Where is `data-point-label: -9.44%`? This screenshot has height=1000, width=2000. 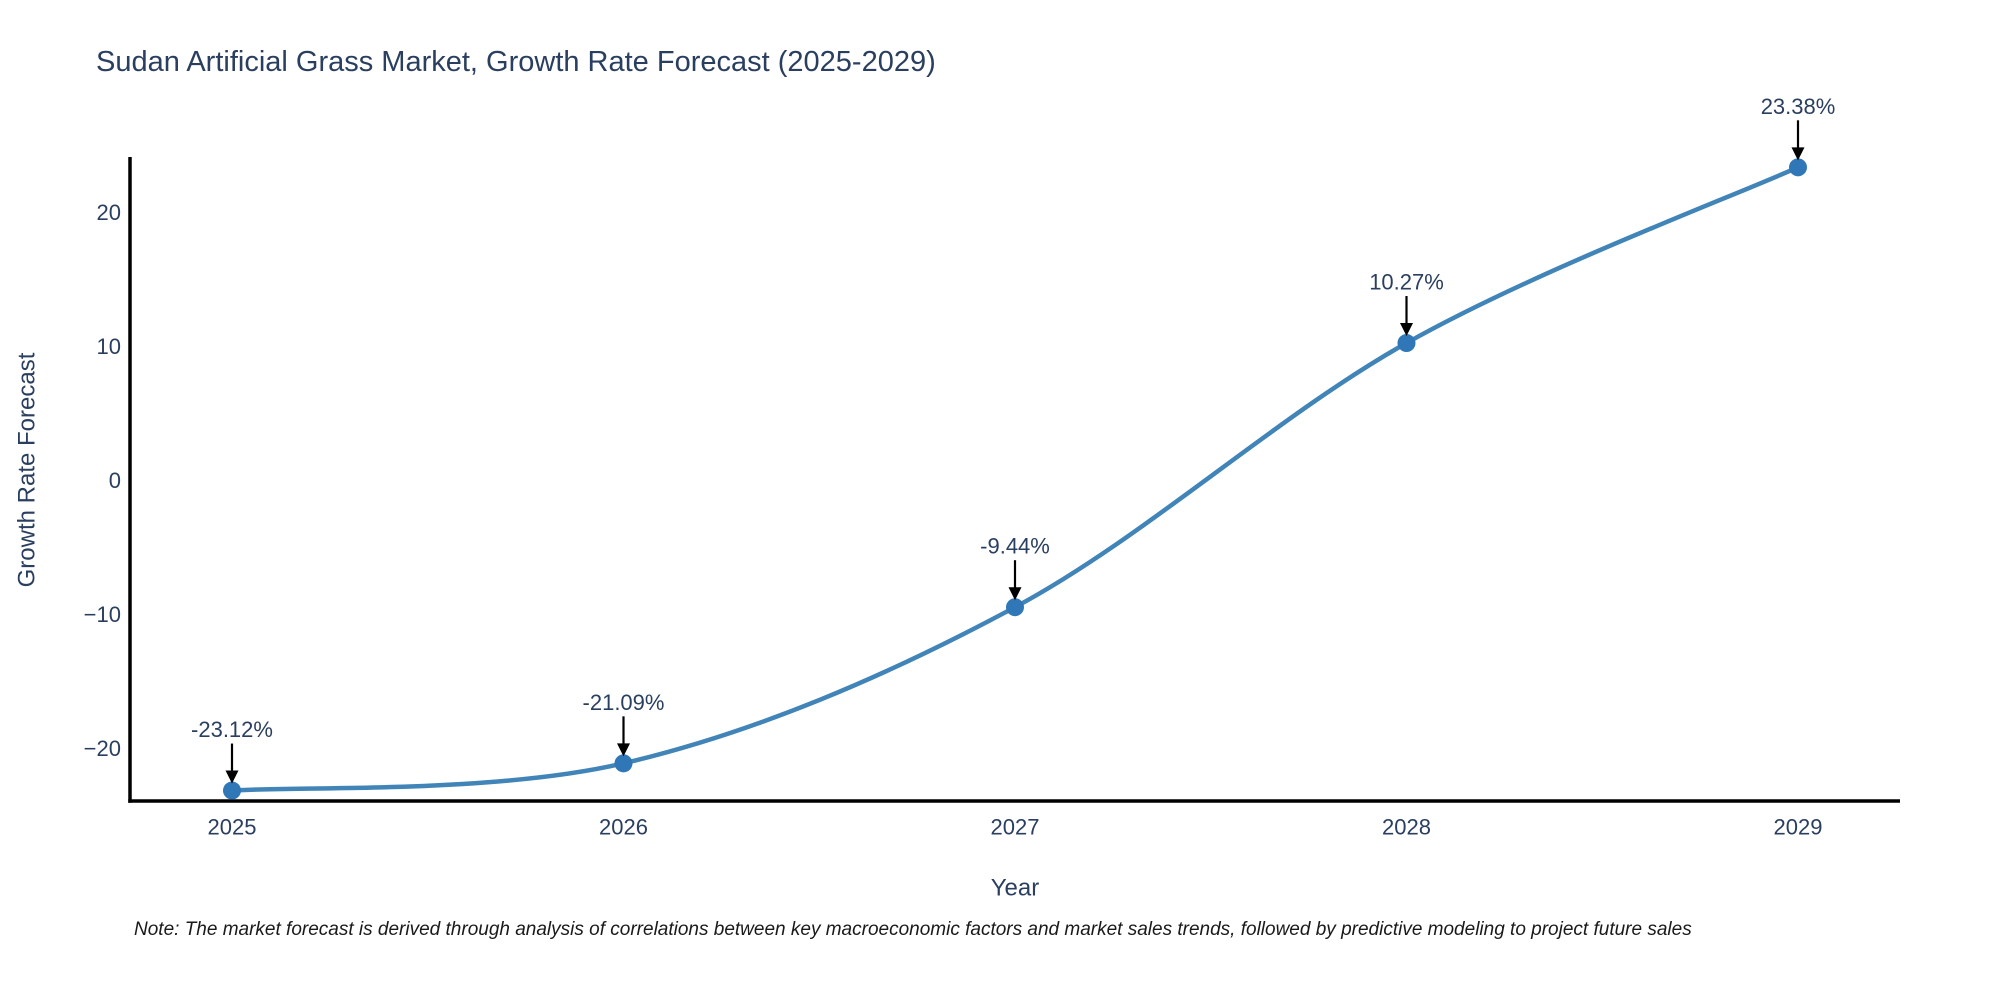 data-point-label: -9.44% is located at coordinates (1015, 546).